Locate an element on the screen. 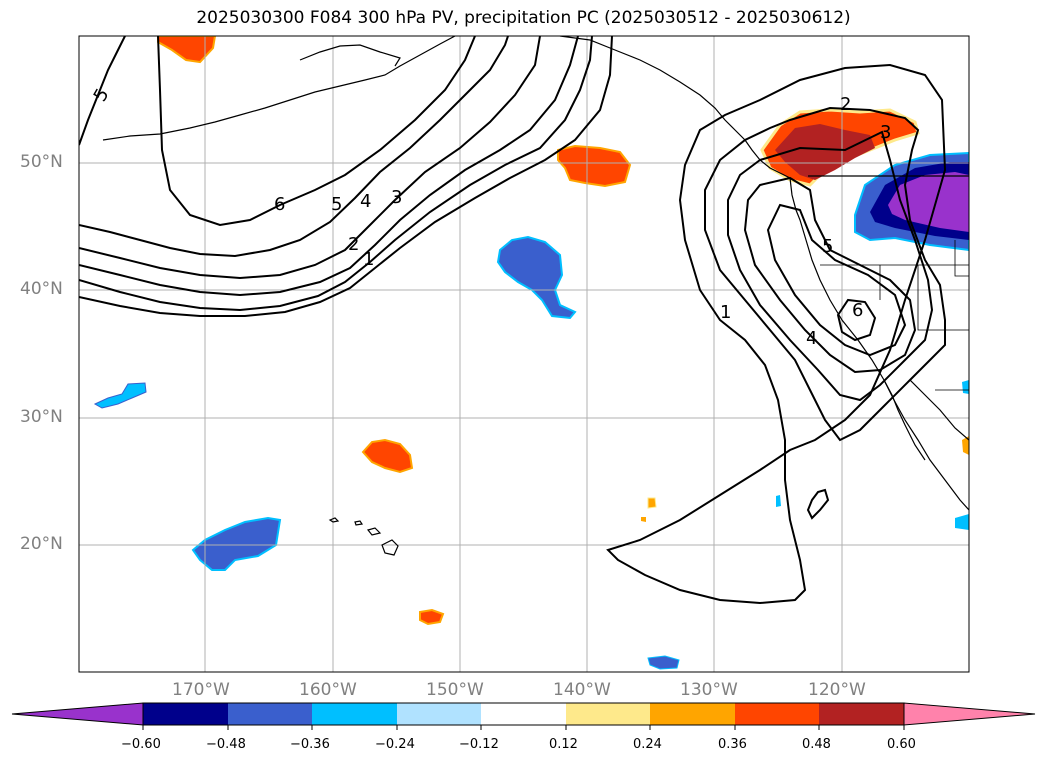 The width and height of the screenshot is (1047, 765). lon-label-160w: 160°W is located at coordinates (328, 690).